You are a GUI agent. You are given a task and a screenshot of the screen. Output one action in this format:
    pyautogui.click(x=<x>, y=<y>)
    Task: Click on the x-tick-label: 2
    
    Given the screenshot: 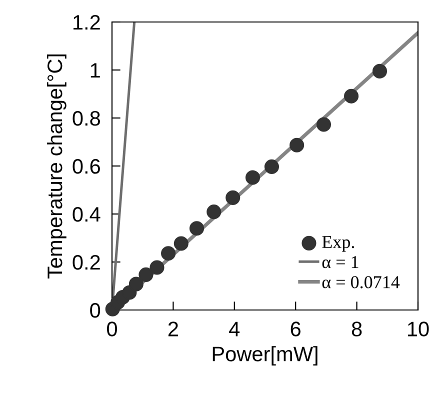 What is the action you would take?
    pyautogui.click(x=173, y=329)
    